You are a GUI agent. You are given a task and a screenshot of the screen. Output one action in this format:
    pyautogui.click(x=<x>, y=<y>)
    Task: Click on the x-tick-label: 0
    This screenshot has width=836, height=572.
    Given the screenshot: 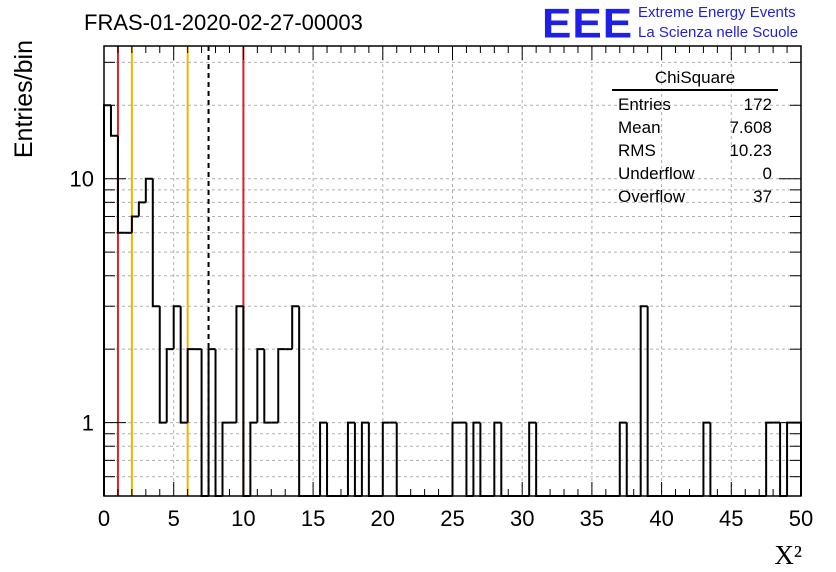 What is the action you would take?
    pyautogui.click(x=104, y=518)
    